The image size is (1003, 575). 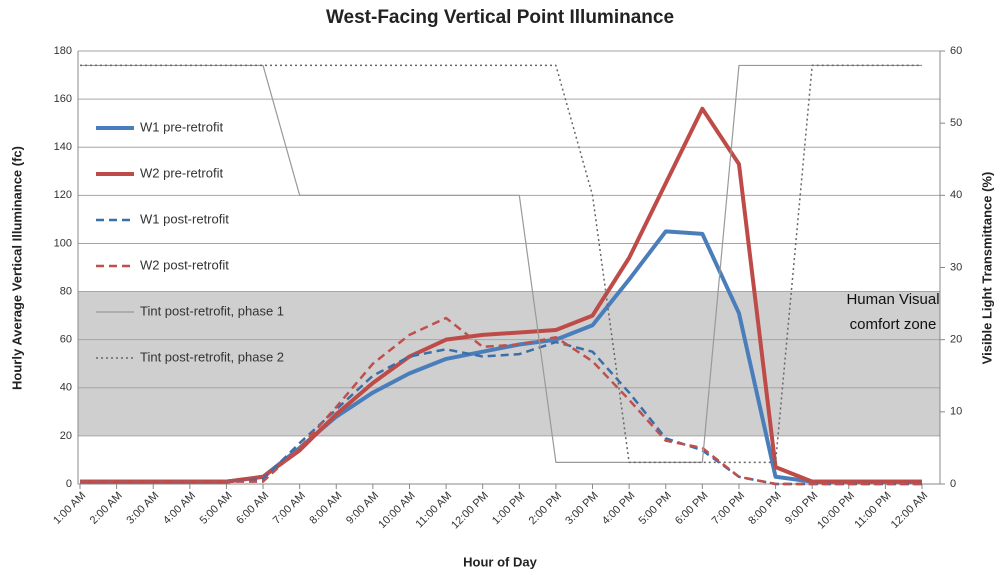 I want to click on x-tick-label: 9:00 PM, so click(x=801, y=508).